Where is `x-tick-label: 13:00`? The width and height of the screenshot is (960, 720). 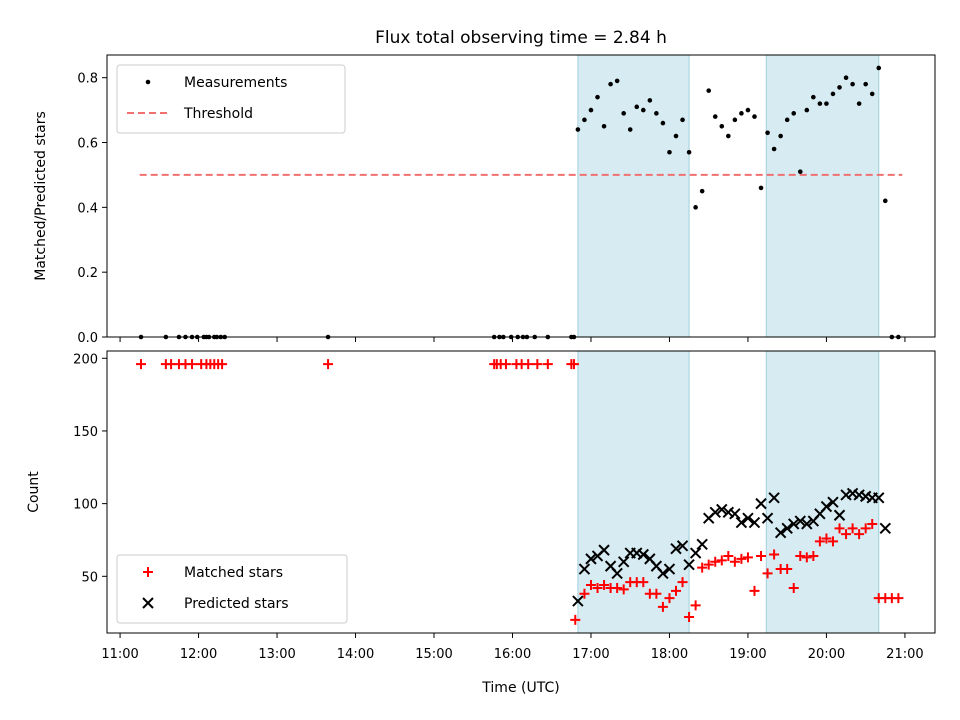 x-tick-label: 13:00 is located at coordinates (276, 654).